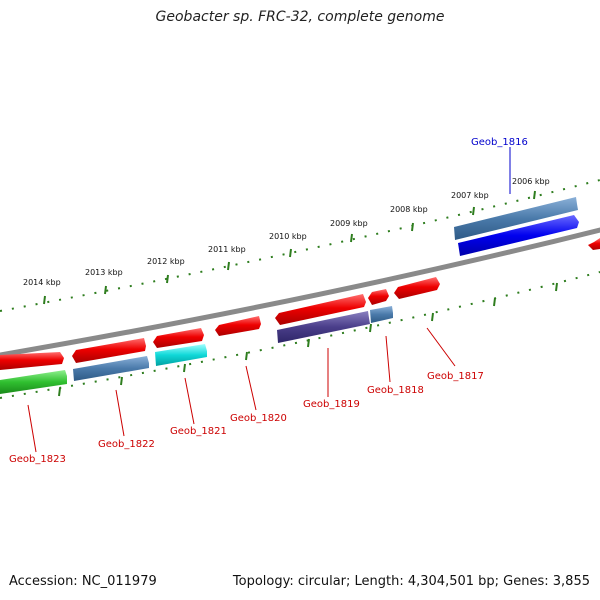 Image resolution: width=600 pixels, height=600 pixels. I want to click on kbp-label: 2008 kbp, so click(409, 209).